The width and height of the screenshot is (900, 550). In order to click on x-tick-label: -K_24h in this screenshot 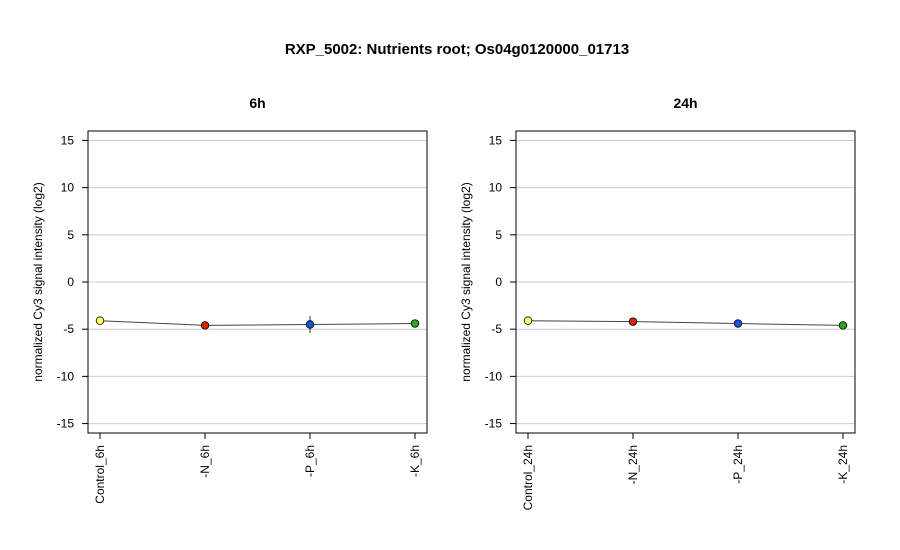, I will do `click(843, 464)`.